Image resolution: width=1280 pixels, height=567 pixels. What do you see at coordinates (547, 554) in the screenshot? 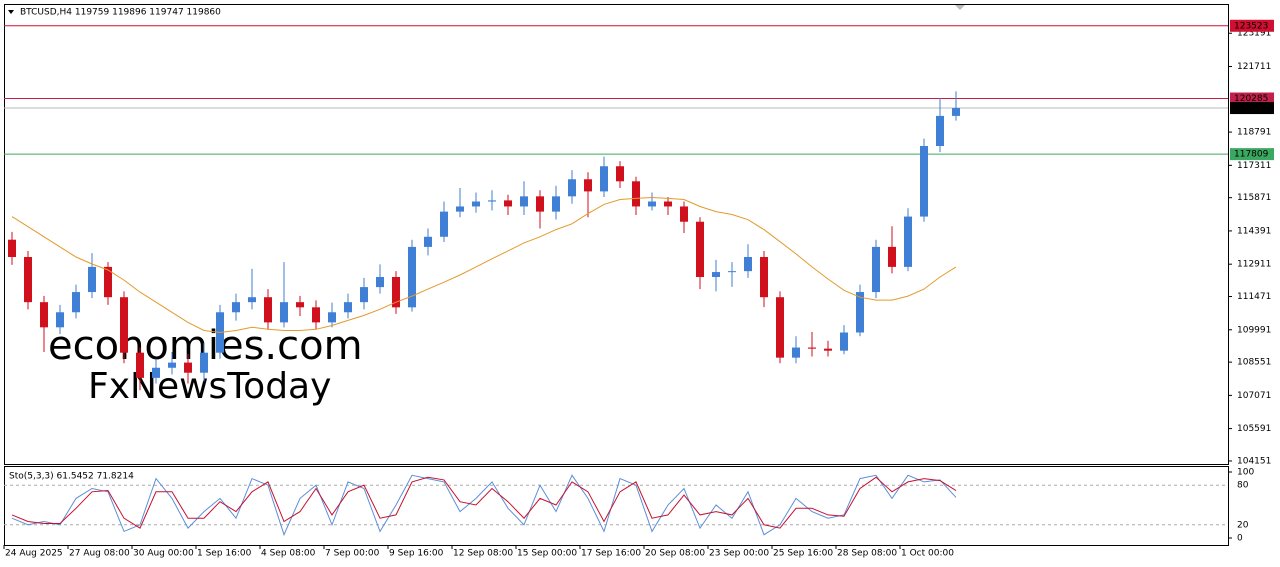
I see `x-tick-label: 15 Sep 00:00` at bounding box center [547, 554].